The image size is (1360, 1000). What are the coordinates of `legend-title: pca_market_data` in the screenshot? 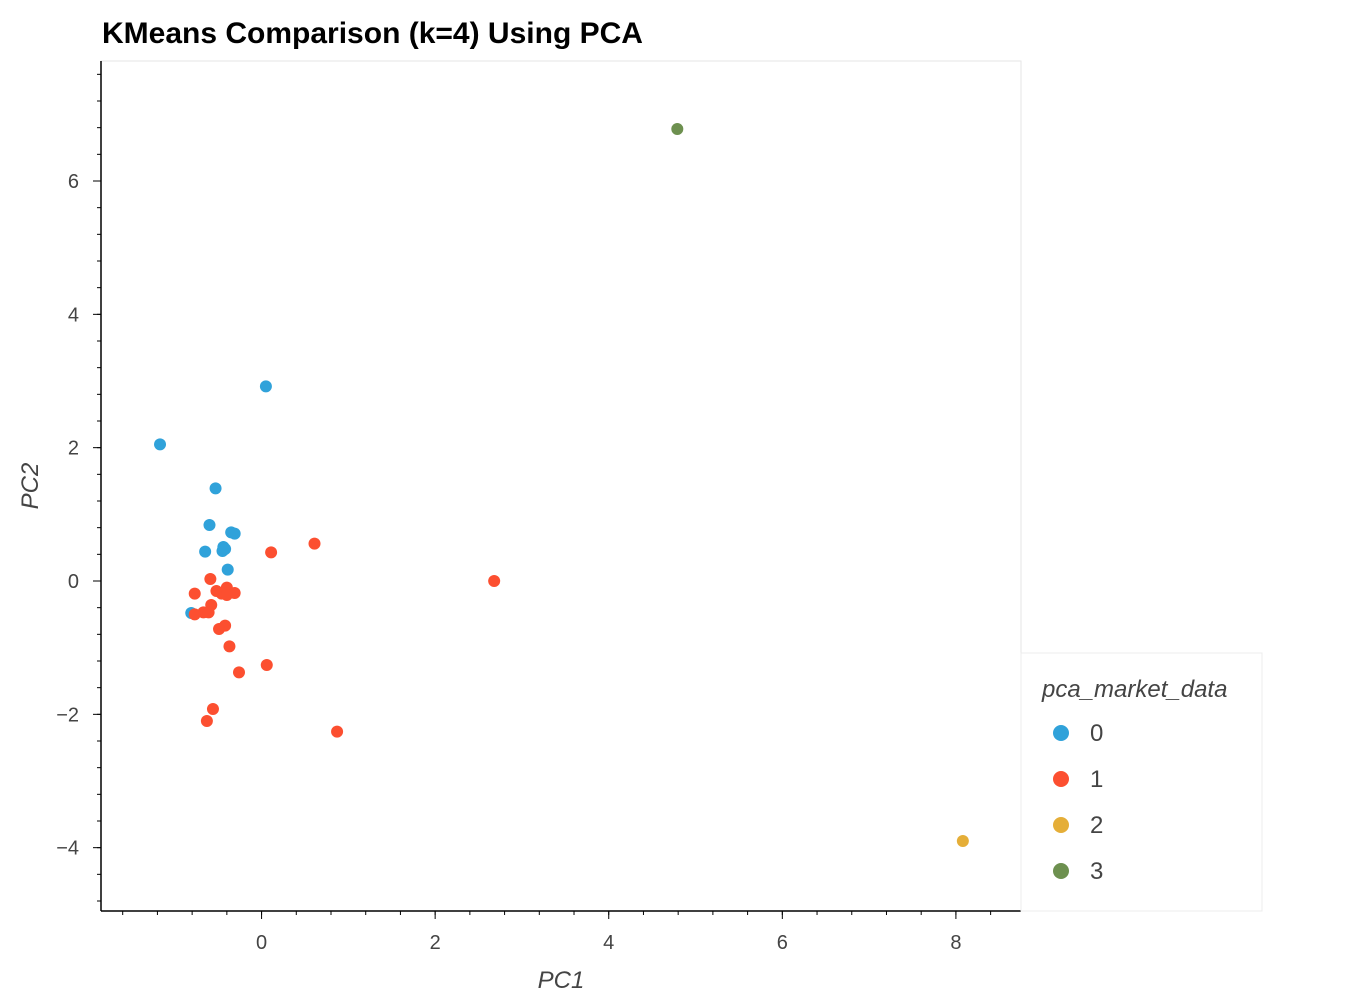 It's located at (1134, 689).